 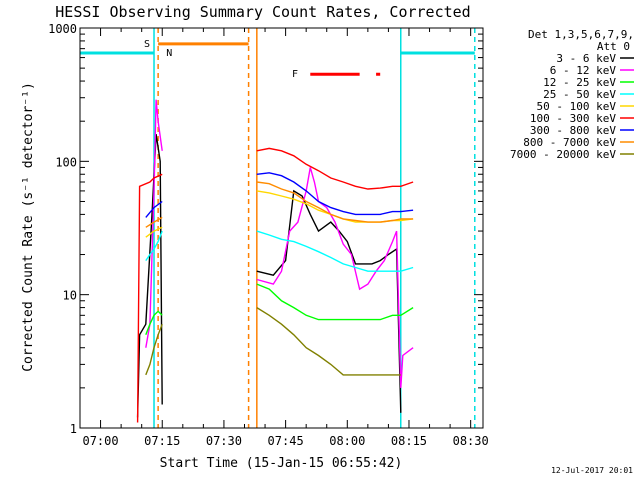 What do you see at coordinates (579, 94) in the screenshot?
I see `legend-label-3: 25 - 50 keV` at bounding box center [579, 94].